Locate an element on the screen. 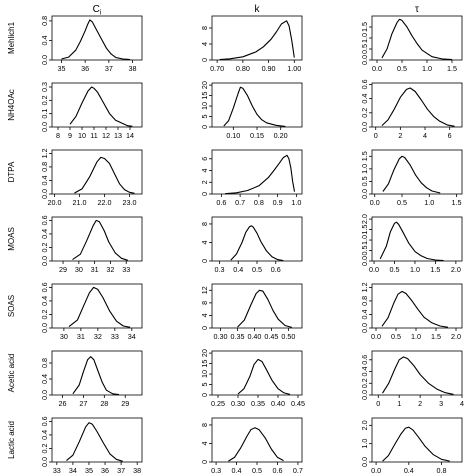 The image size is (474, 474). panel-k-0: 0.70 0.80 0.90 1.00 0 4 8 is located at coordinates (251, 44).